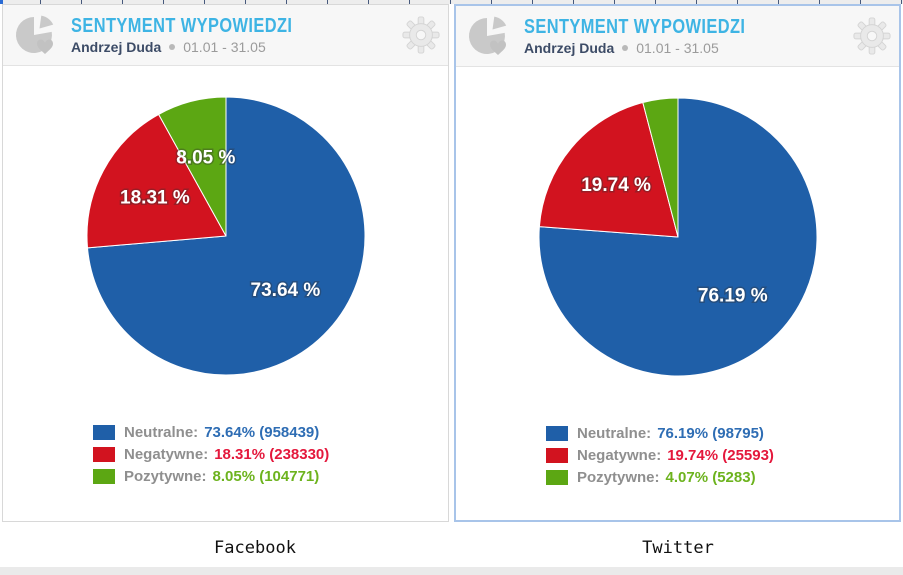 The width and height of the screenshot is (903, 575). I want to click on legend-row-negative: Negatywne: 19.74% (25593), so click(660, 455).